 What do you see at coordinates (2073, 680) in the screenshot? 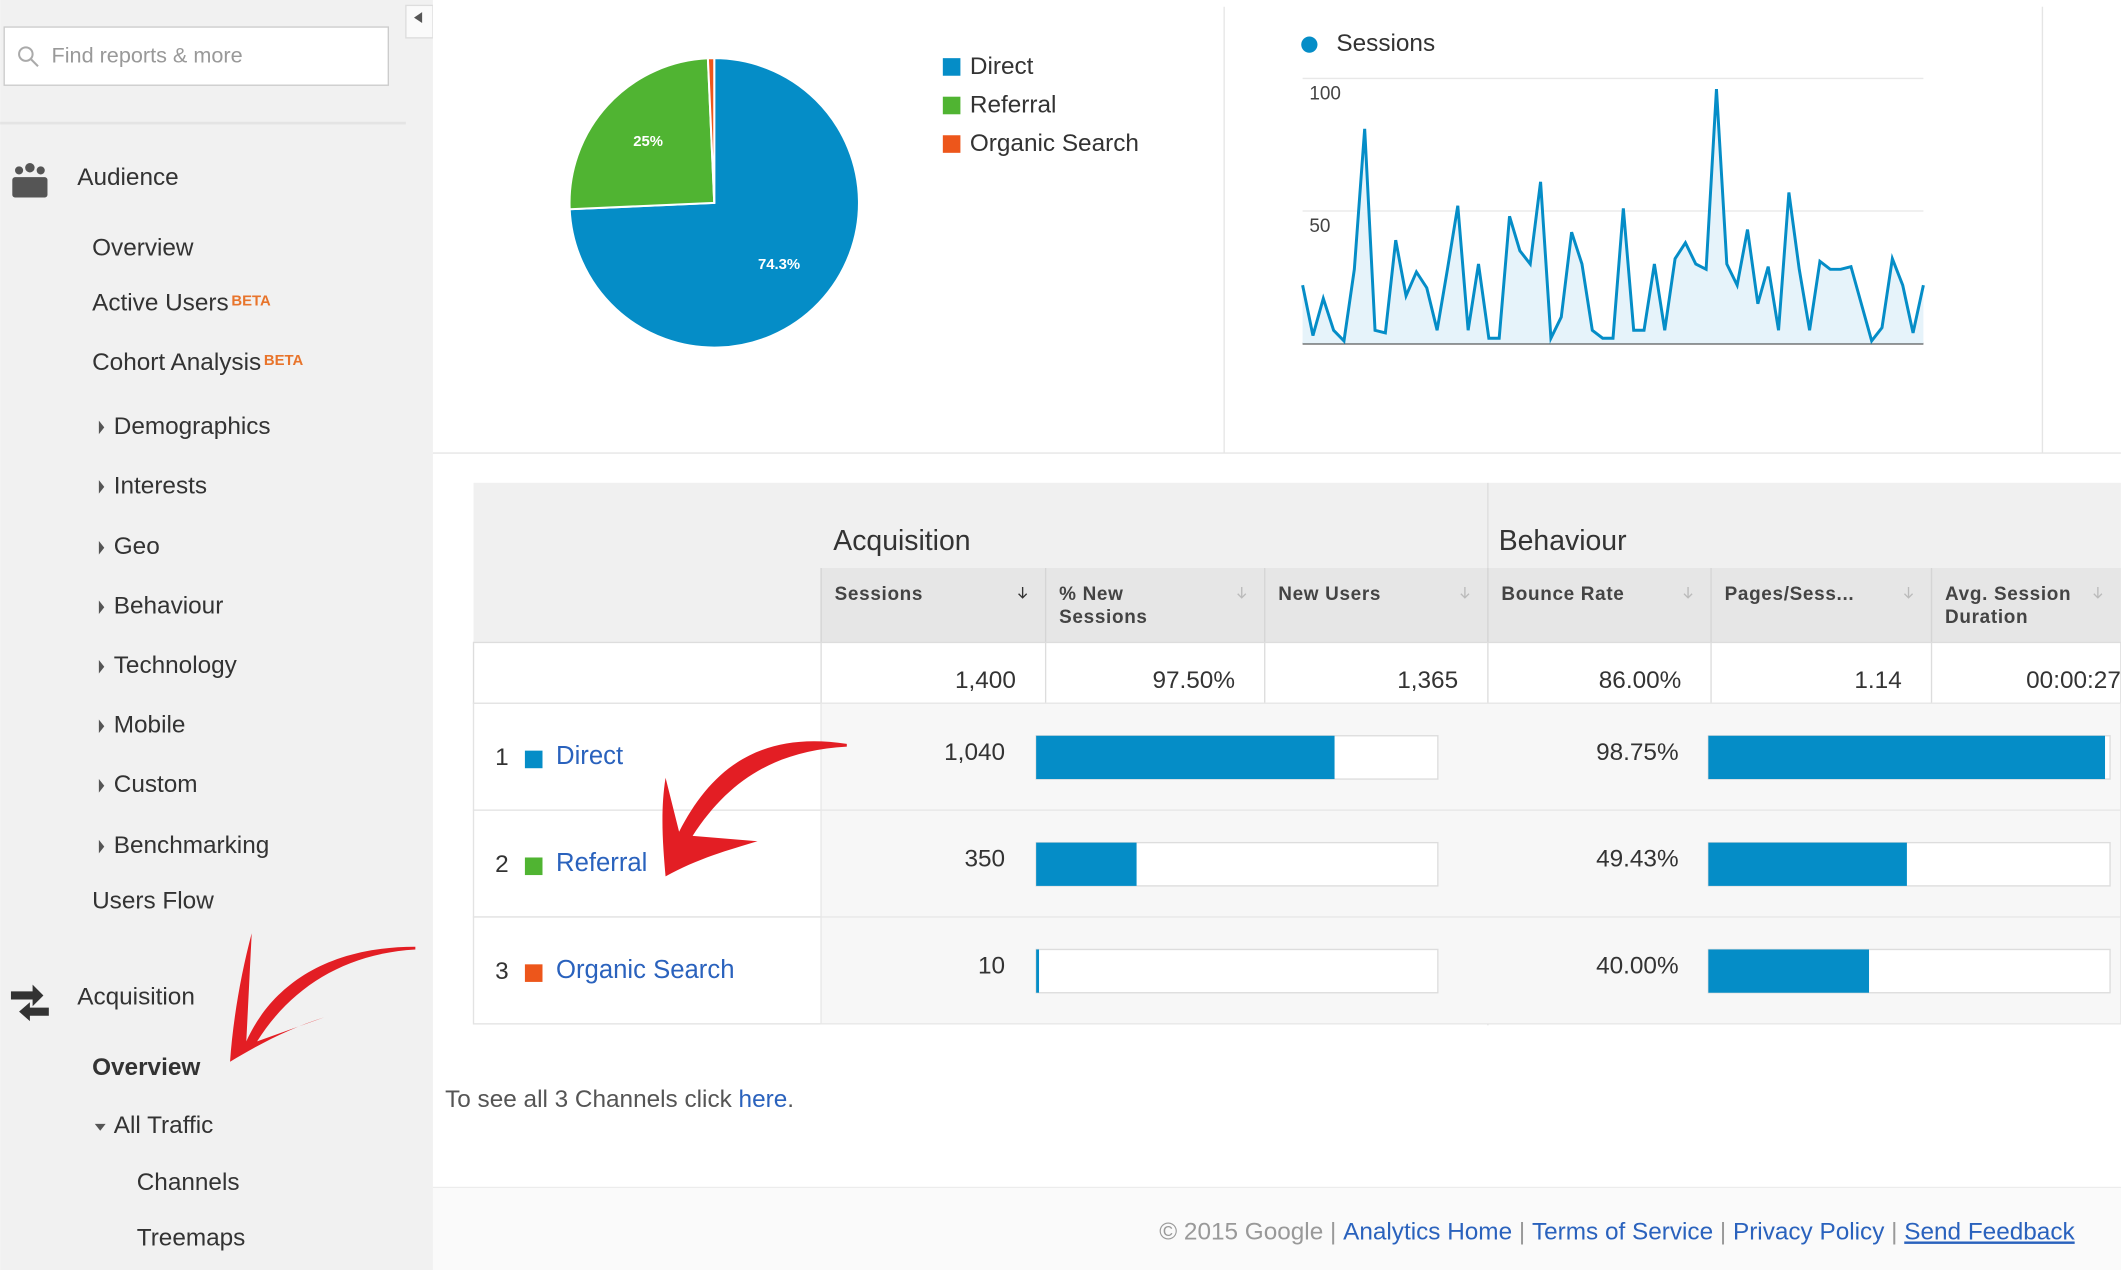
I see `total-value: 00:00:27` at bounding box center [2073, 680].